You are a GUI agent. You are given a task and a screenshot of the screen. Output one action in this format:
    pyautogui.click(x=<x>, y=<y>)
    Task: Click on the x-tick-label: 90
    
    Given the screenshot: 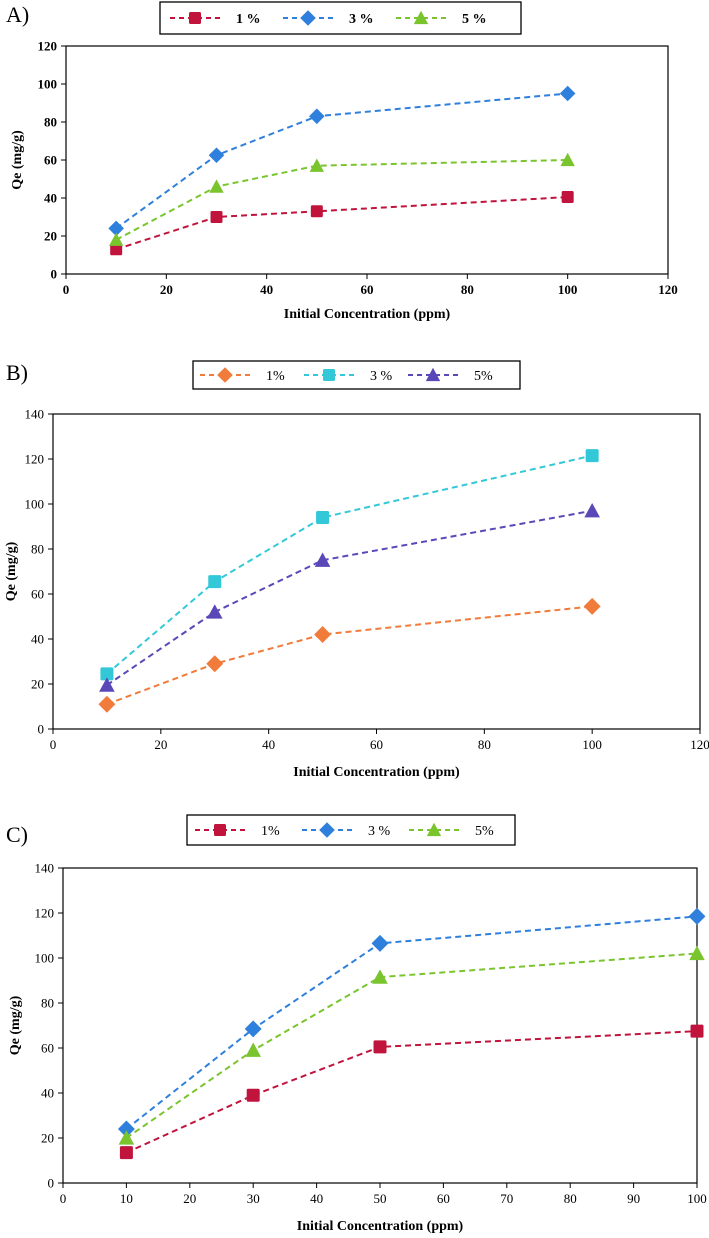 What is the action you would take?
    pyautogui.click(x=633, y=1198)
    